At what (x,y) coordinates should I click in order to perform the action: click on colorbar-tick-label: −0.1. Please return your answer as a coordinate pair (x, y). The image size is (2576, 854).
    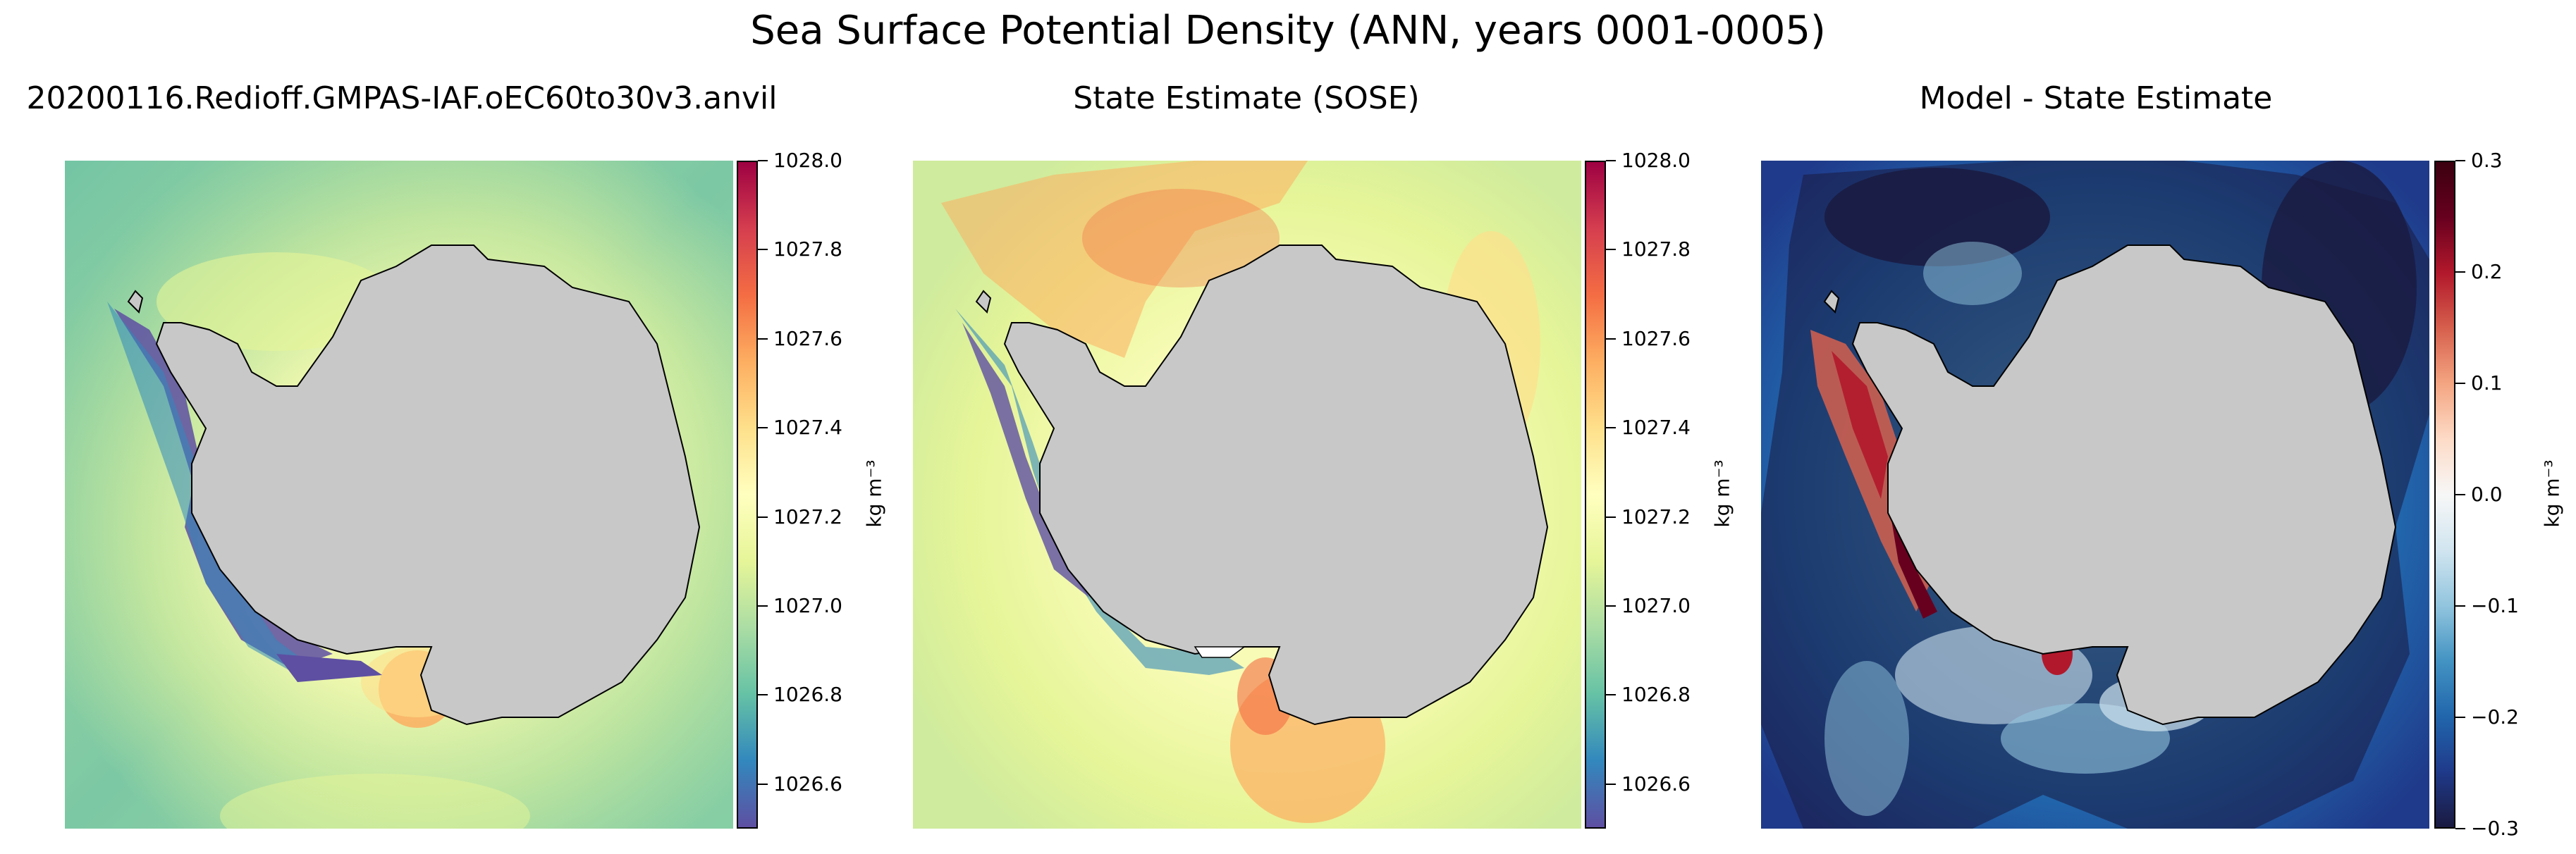
    Looking at the image, I should click on (2495, 605).